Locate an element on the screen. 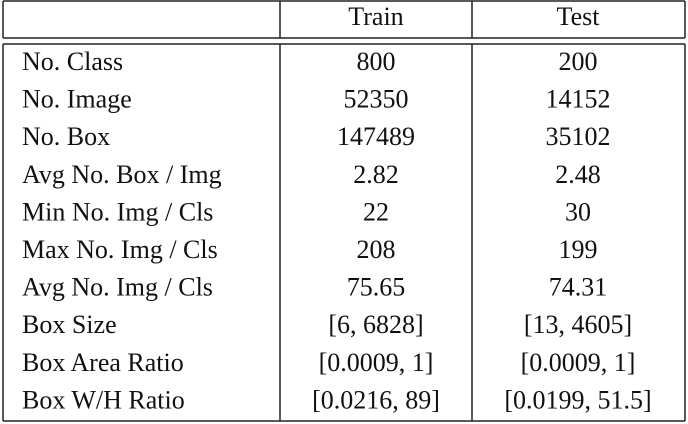 This screenshot has height=424, width=688. cell: 147489 is located at coordinates (376, 136).